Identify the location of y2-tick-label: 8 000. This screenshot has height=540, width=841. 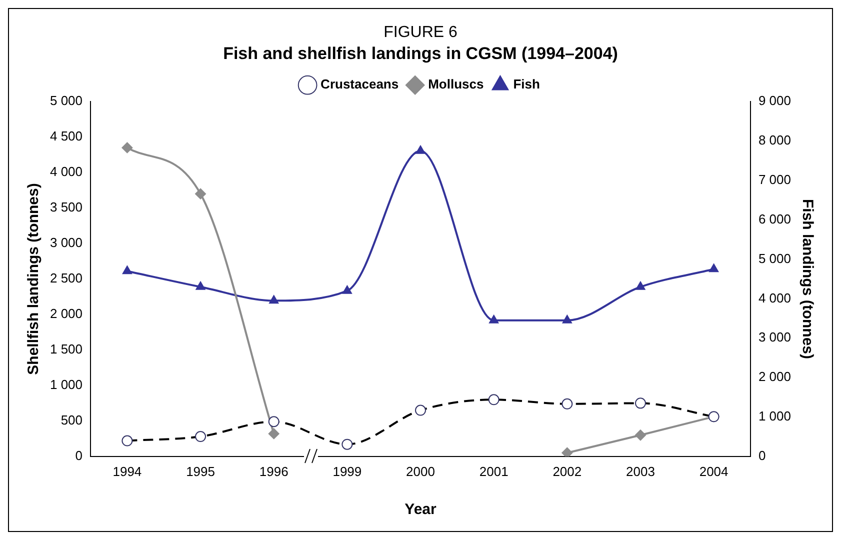
(775, 140).